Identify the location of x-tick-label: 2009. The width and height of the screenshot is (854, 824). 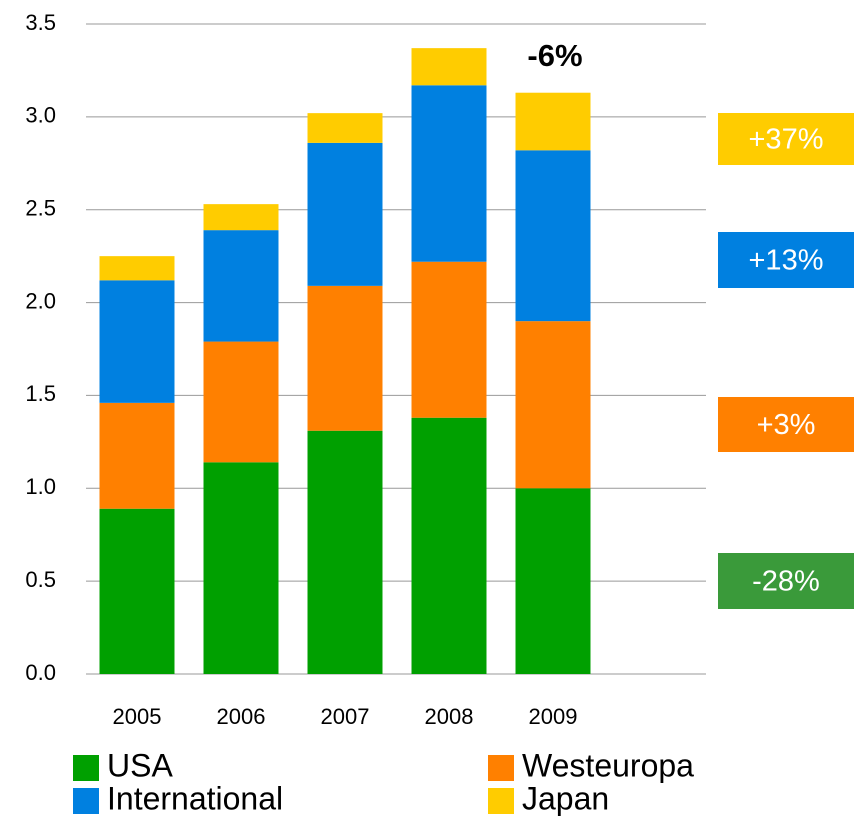
(553, 716).